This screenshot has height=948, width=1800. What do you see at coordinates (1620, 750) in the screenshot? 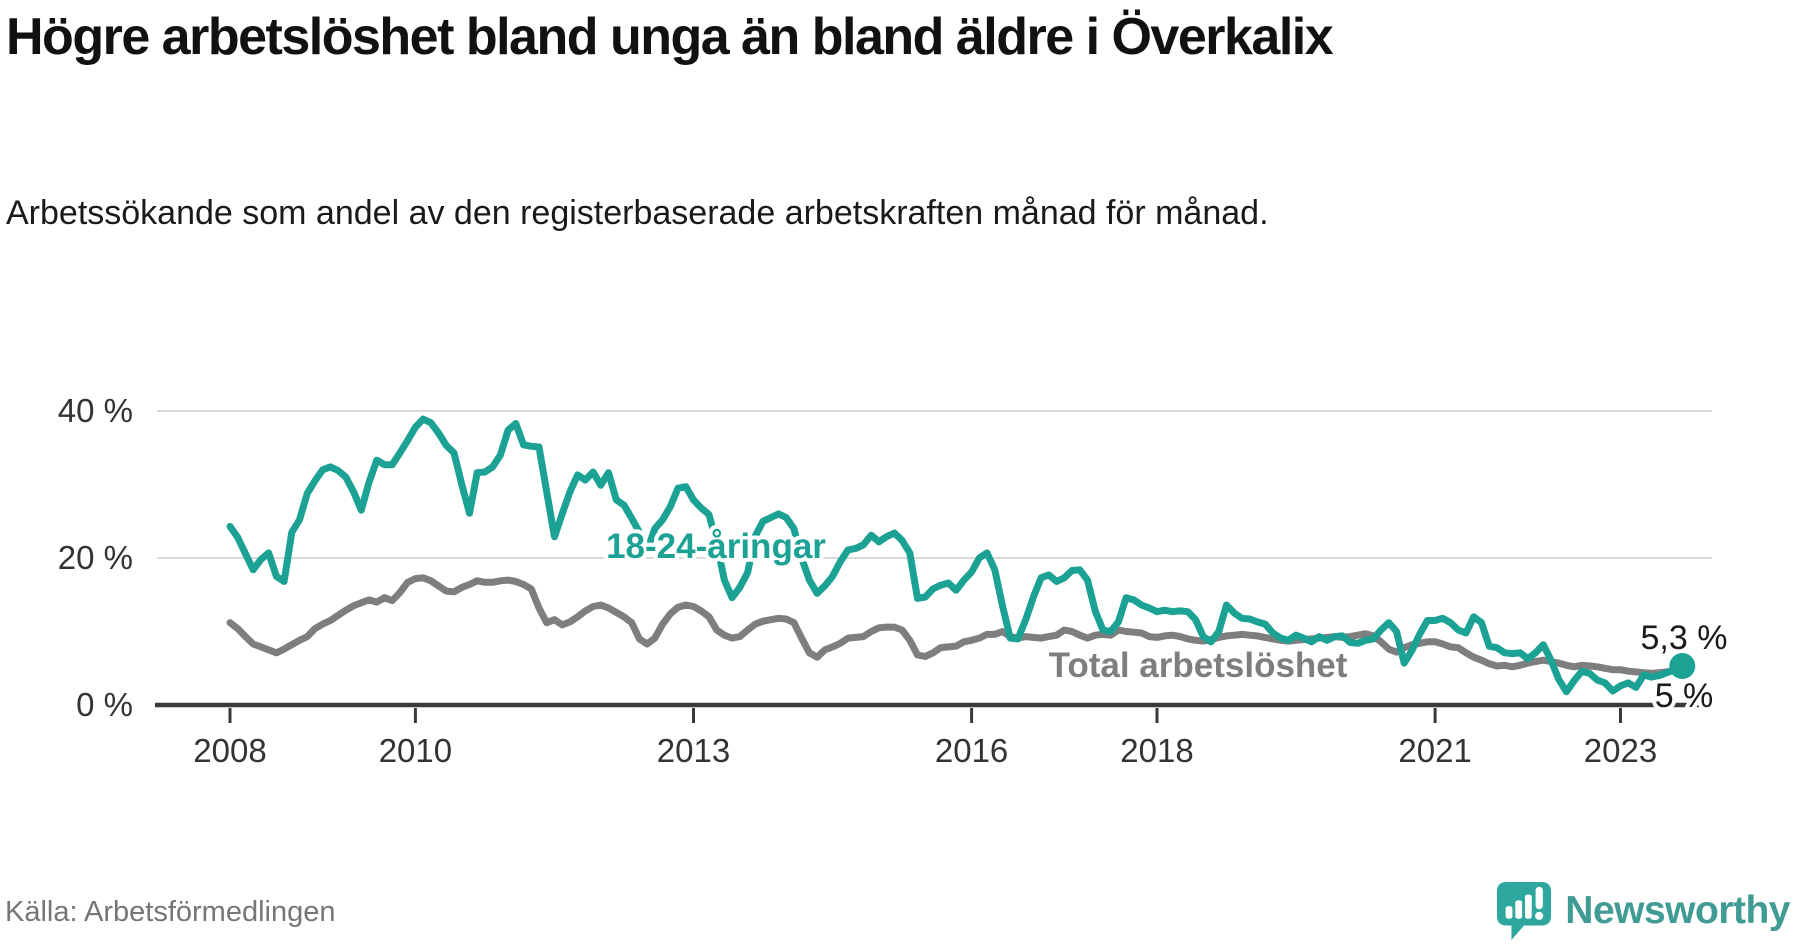
I see `x-tick-label: 2023` at bounding box center [1620, 750].